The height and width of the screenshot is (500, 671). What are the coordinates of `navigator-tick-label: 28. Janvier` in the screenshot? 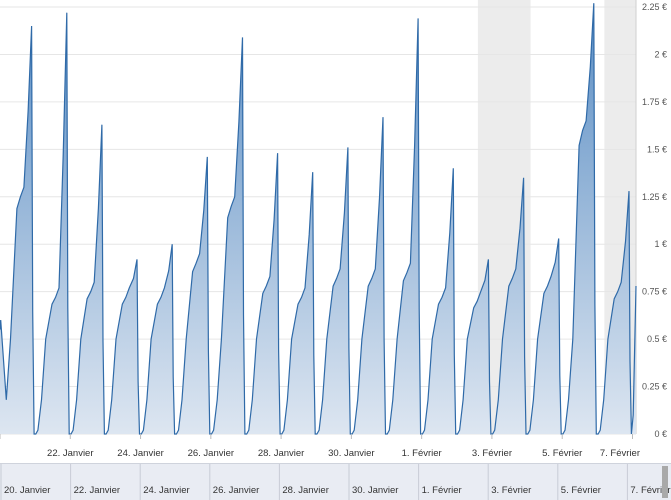 It's located at (305, 490).